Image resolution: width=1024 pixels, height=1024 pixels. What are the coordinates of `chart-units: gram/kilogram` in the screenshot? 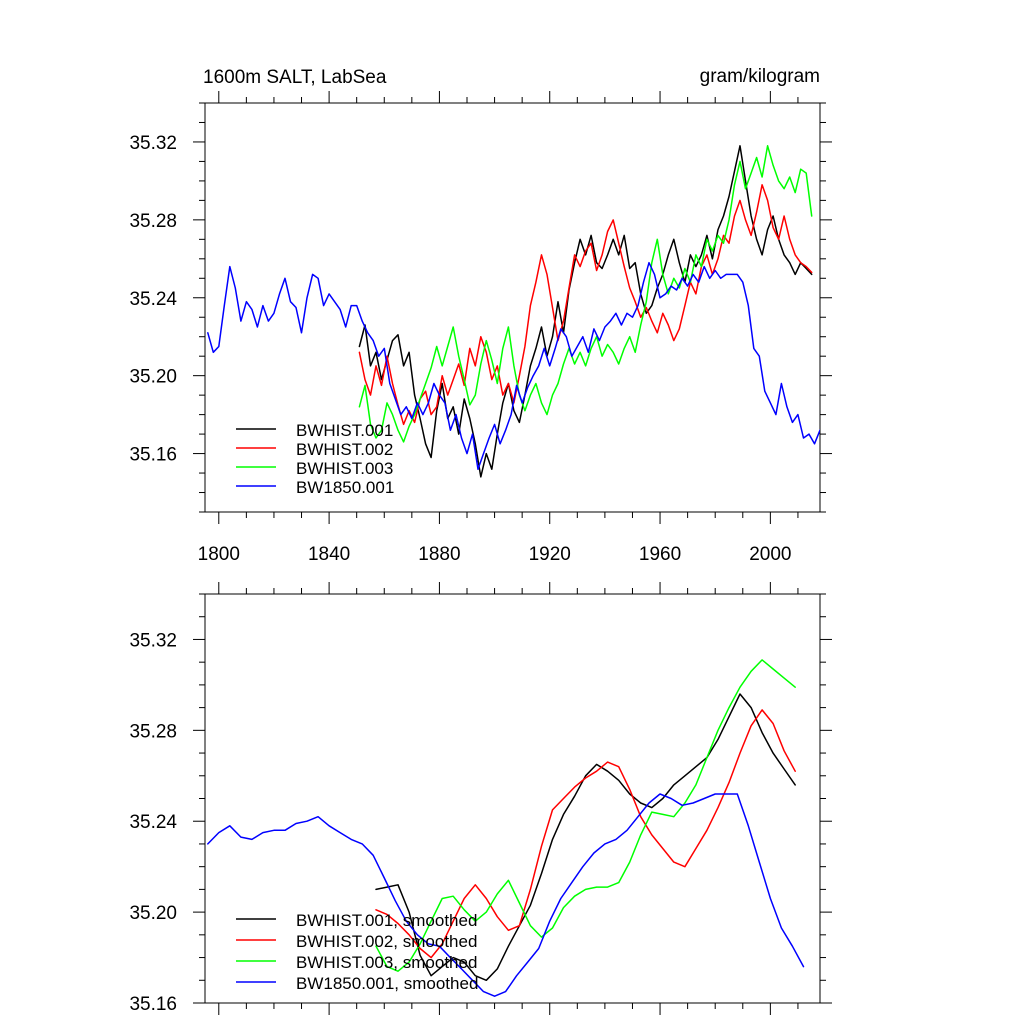 It's located at (760, 76).